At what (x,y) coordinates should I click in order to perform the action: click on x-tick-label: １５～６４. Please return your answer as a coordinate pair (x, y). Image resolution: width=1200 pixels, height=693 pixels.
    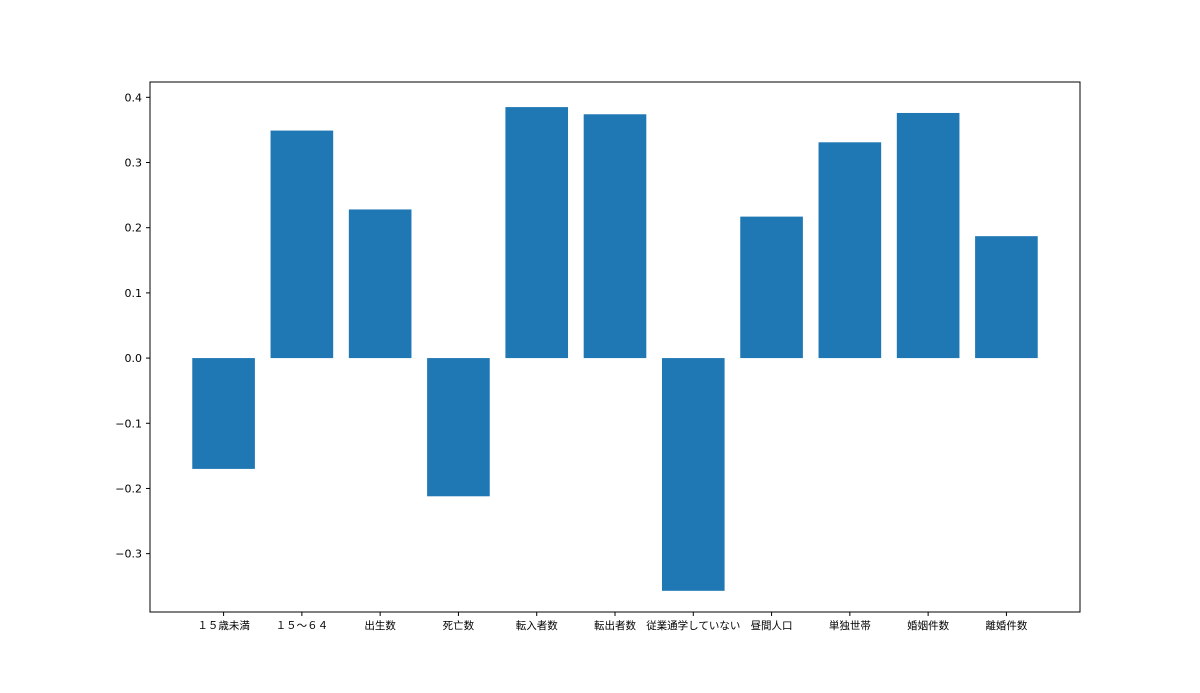
    Looking at the image, I should click on (302, 626).